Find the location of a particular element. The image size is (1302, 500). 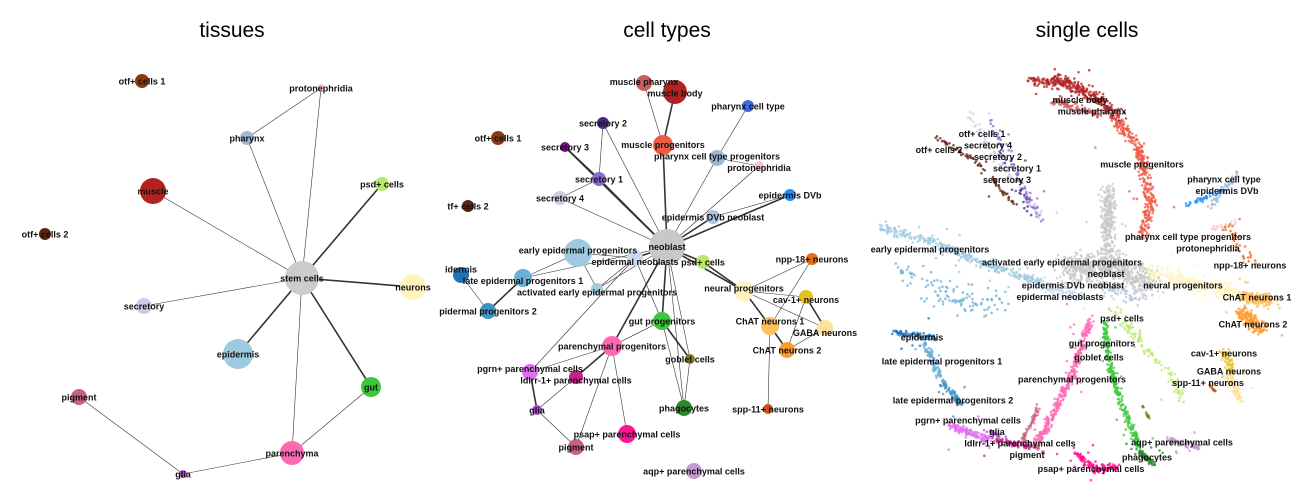

cell-point-npp-18-neurons is located at coordinates (1250, 252).